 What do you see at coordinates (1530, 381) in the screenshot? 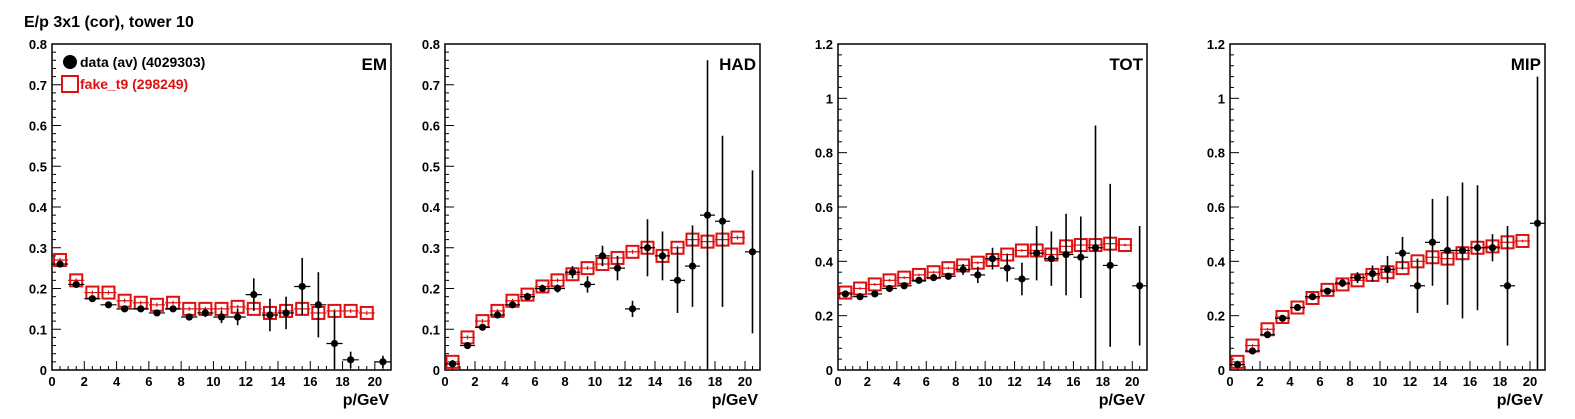
I see `x-tick-label: 20` at bounding box center [1530, 381].